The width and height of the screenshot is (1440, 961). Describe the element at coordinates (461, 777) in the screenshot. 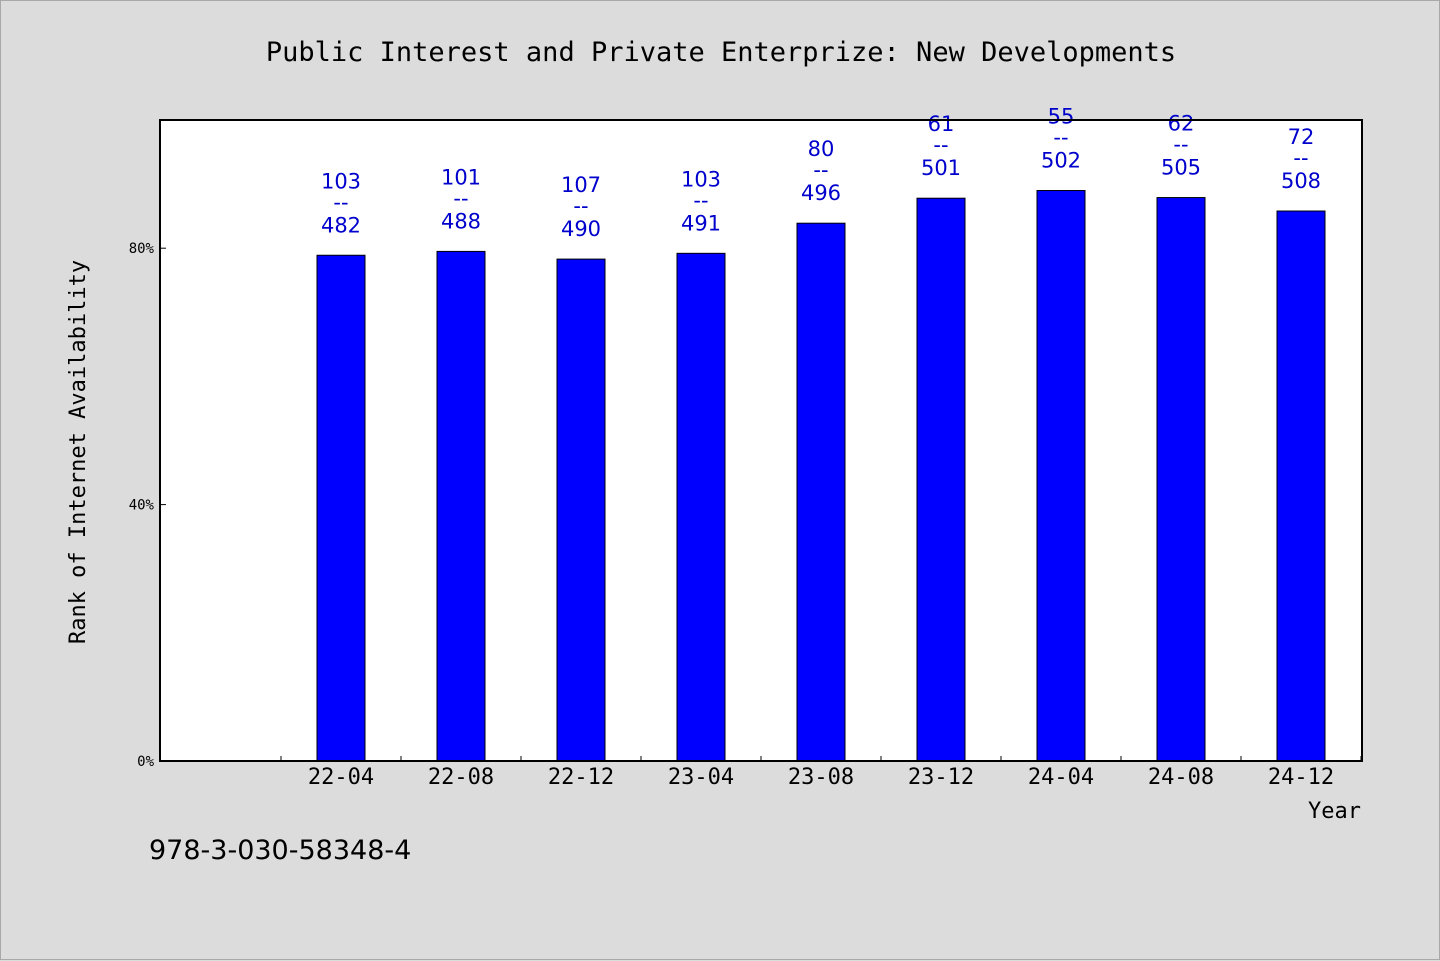

I see `x-tick-label: 22-08` at that location.